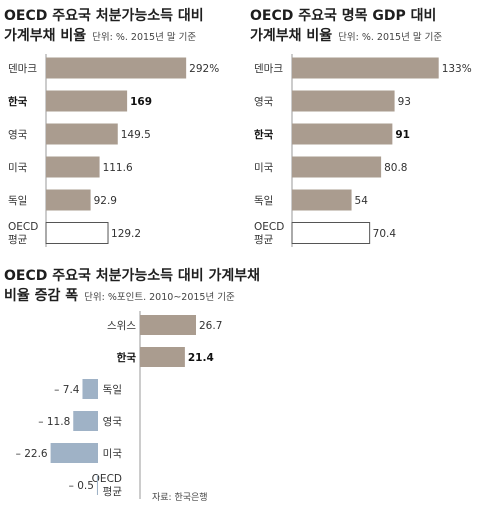 Image resolution: width=480 pixels, height=517 pixels. I want to click on chart1-value-label: 92.9, so click(105, 201).